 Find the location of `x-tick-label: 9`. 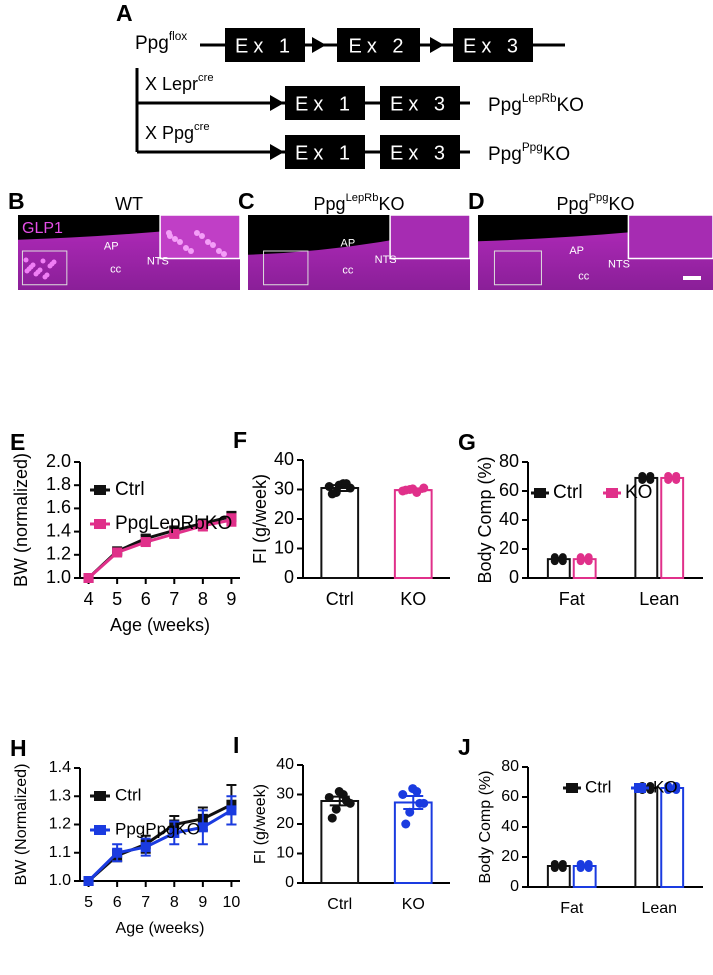

x-tick-label: 9 is located at coordinates (202, 902).